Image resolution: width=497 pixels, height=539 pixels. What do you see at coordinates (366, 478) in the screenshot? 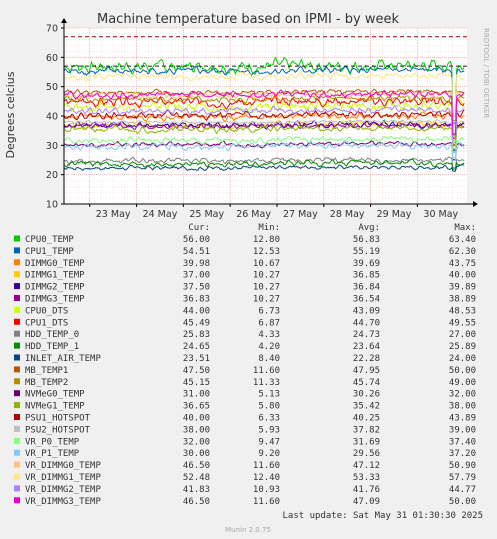
I see `legend-value: 53.33` at bounding box center [366, 478].